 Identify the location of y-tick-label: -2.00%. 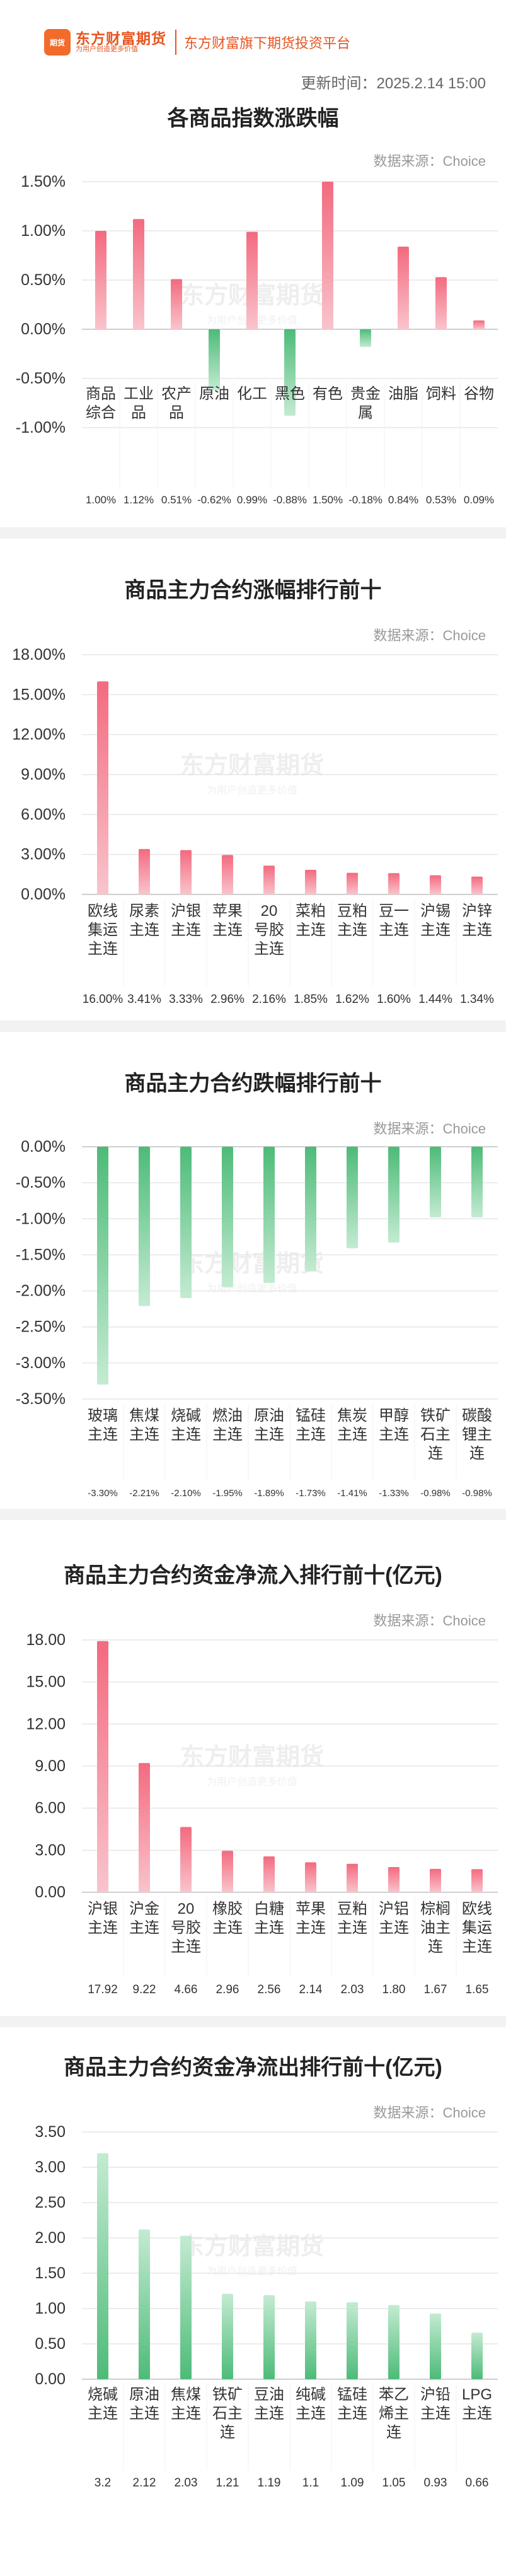
(41, 1291).